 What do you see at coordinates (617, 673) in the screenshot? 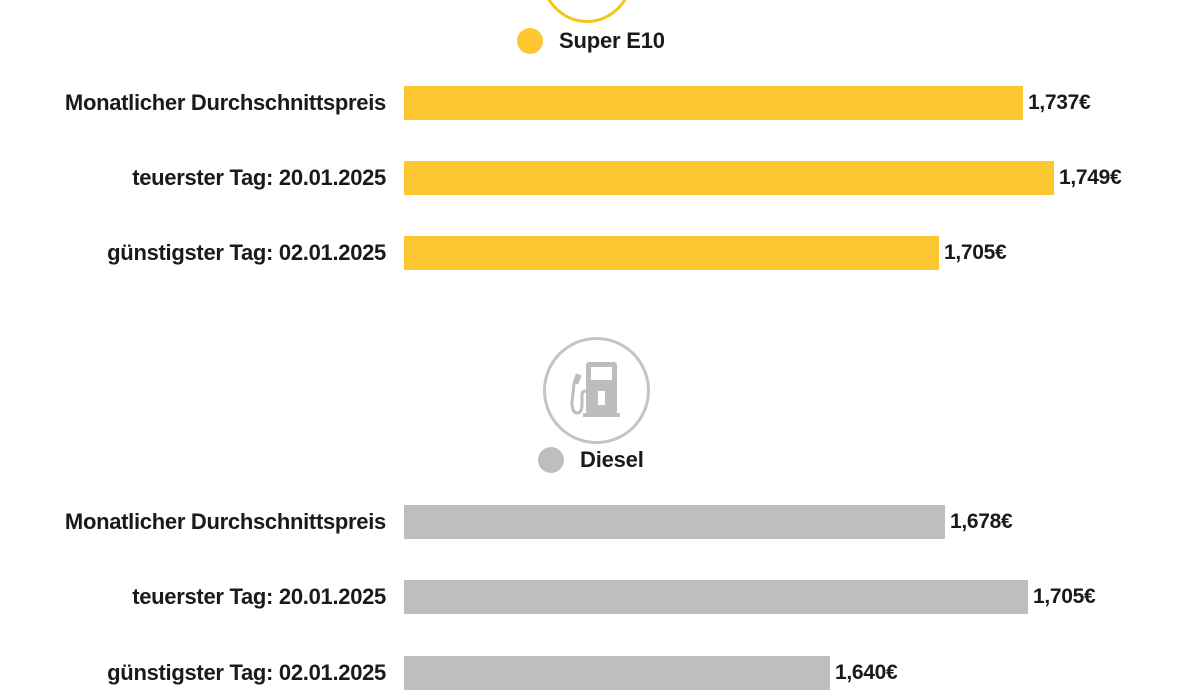
I see `diesel-bar-min` at bounding box center [617, 673].